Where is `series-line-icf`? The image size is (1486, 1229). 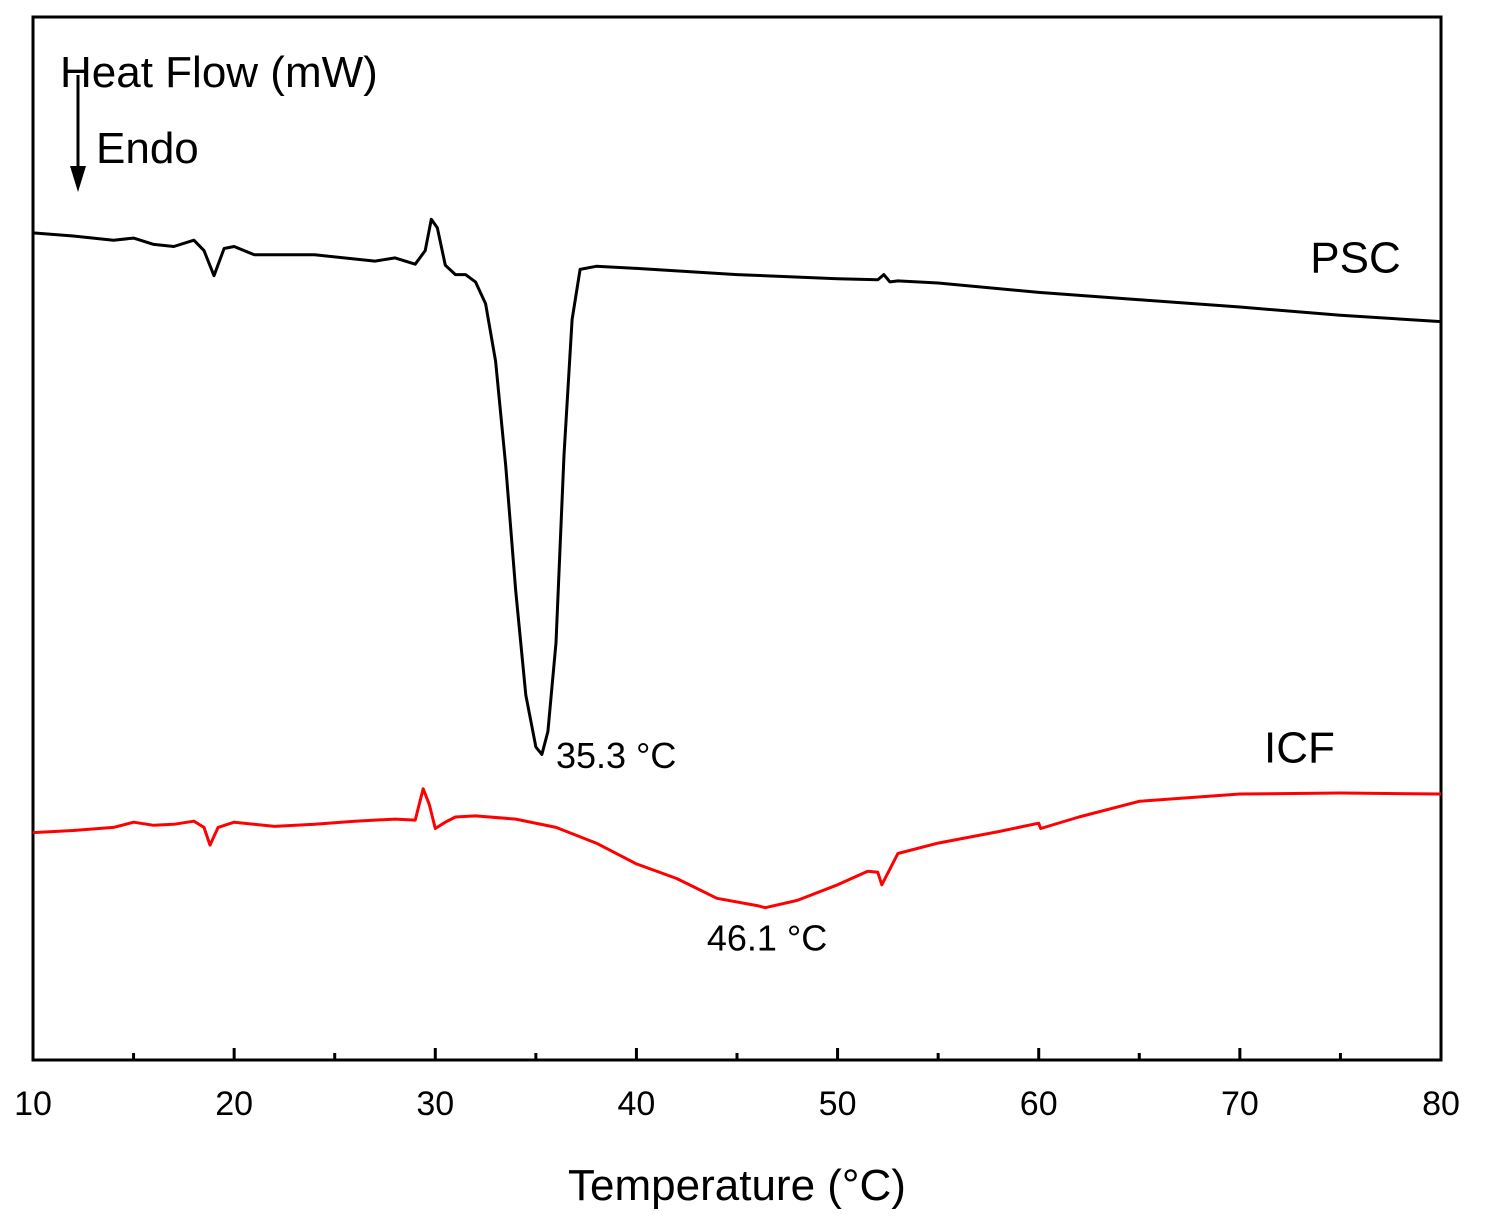 series-line-icf is located at coordinates (737, 848).